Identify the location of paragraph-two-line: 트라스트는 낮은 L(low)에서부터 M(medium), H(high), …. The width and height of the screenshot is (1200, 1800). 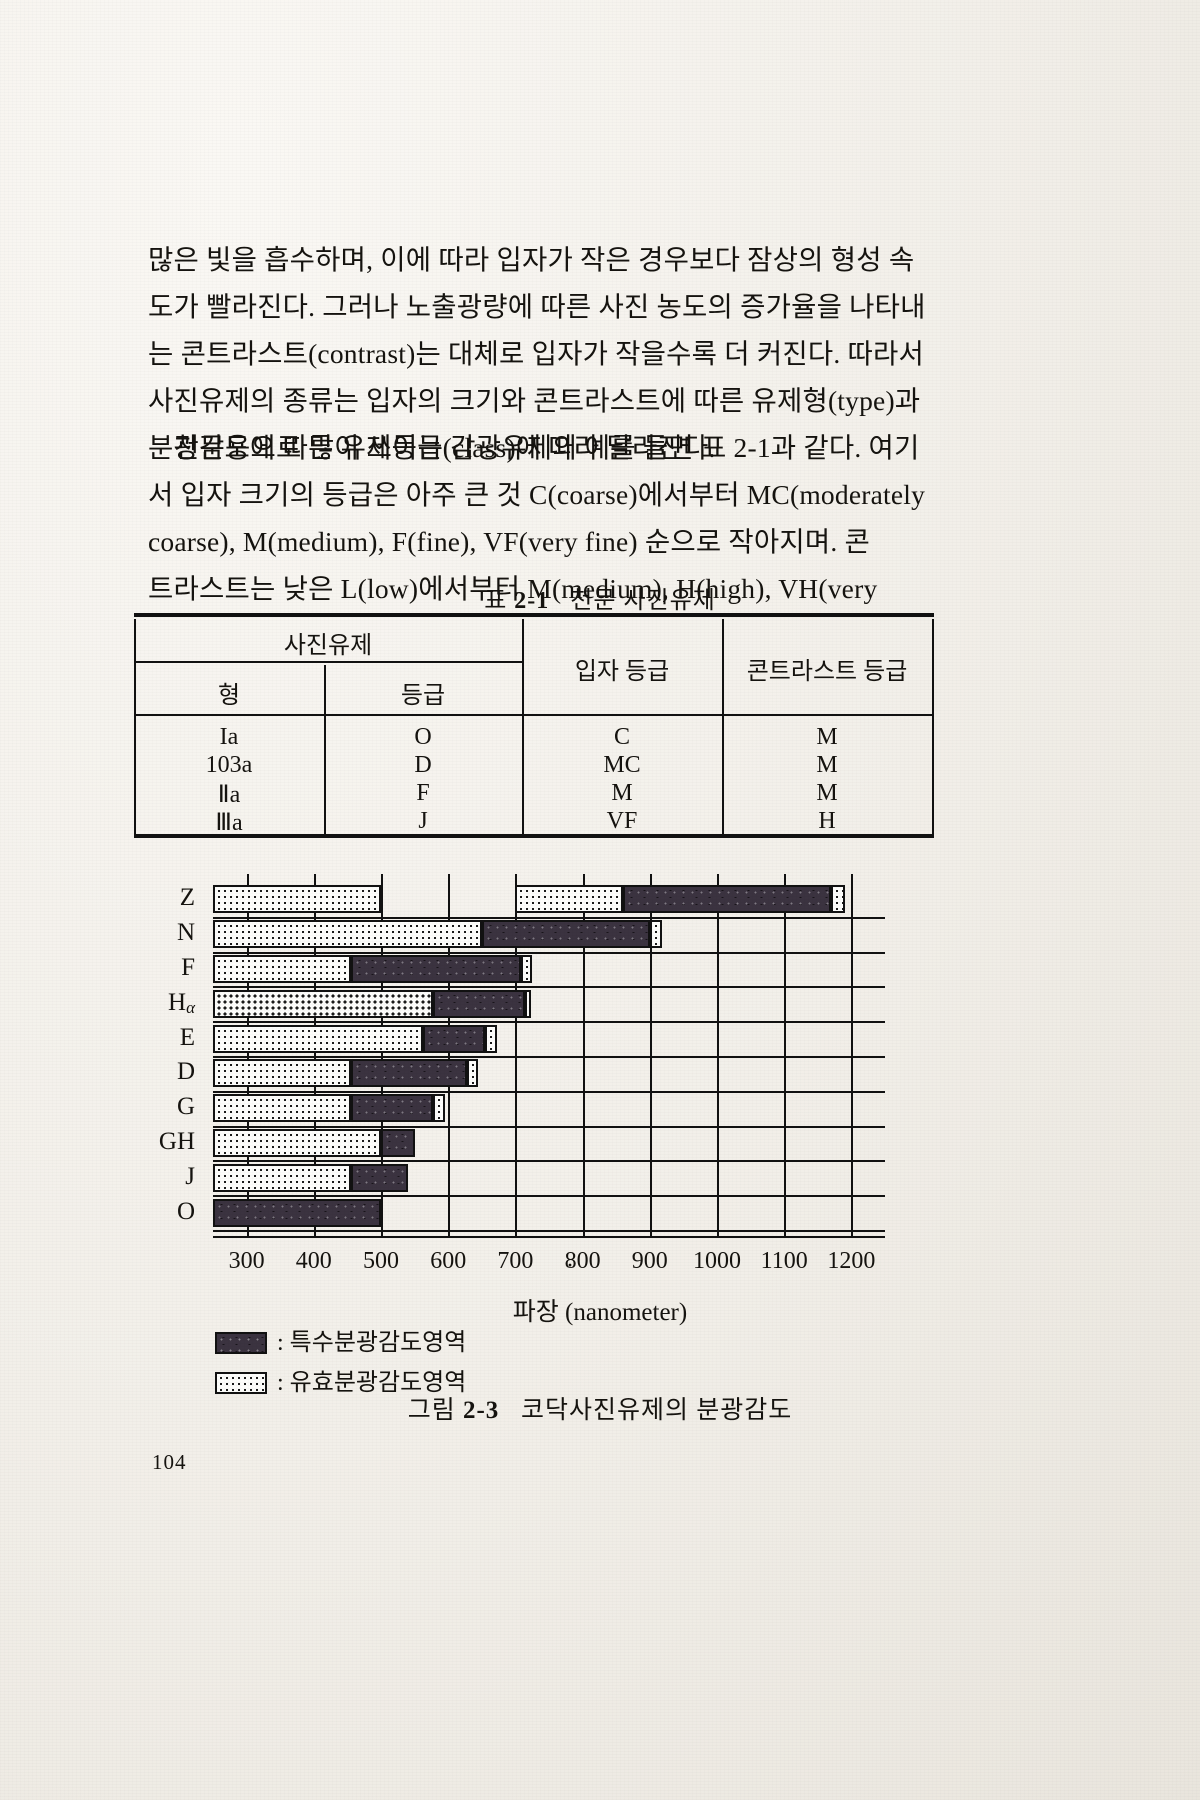
(513, 588).